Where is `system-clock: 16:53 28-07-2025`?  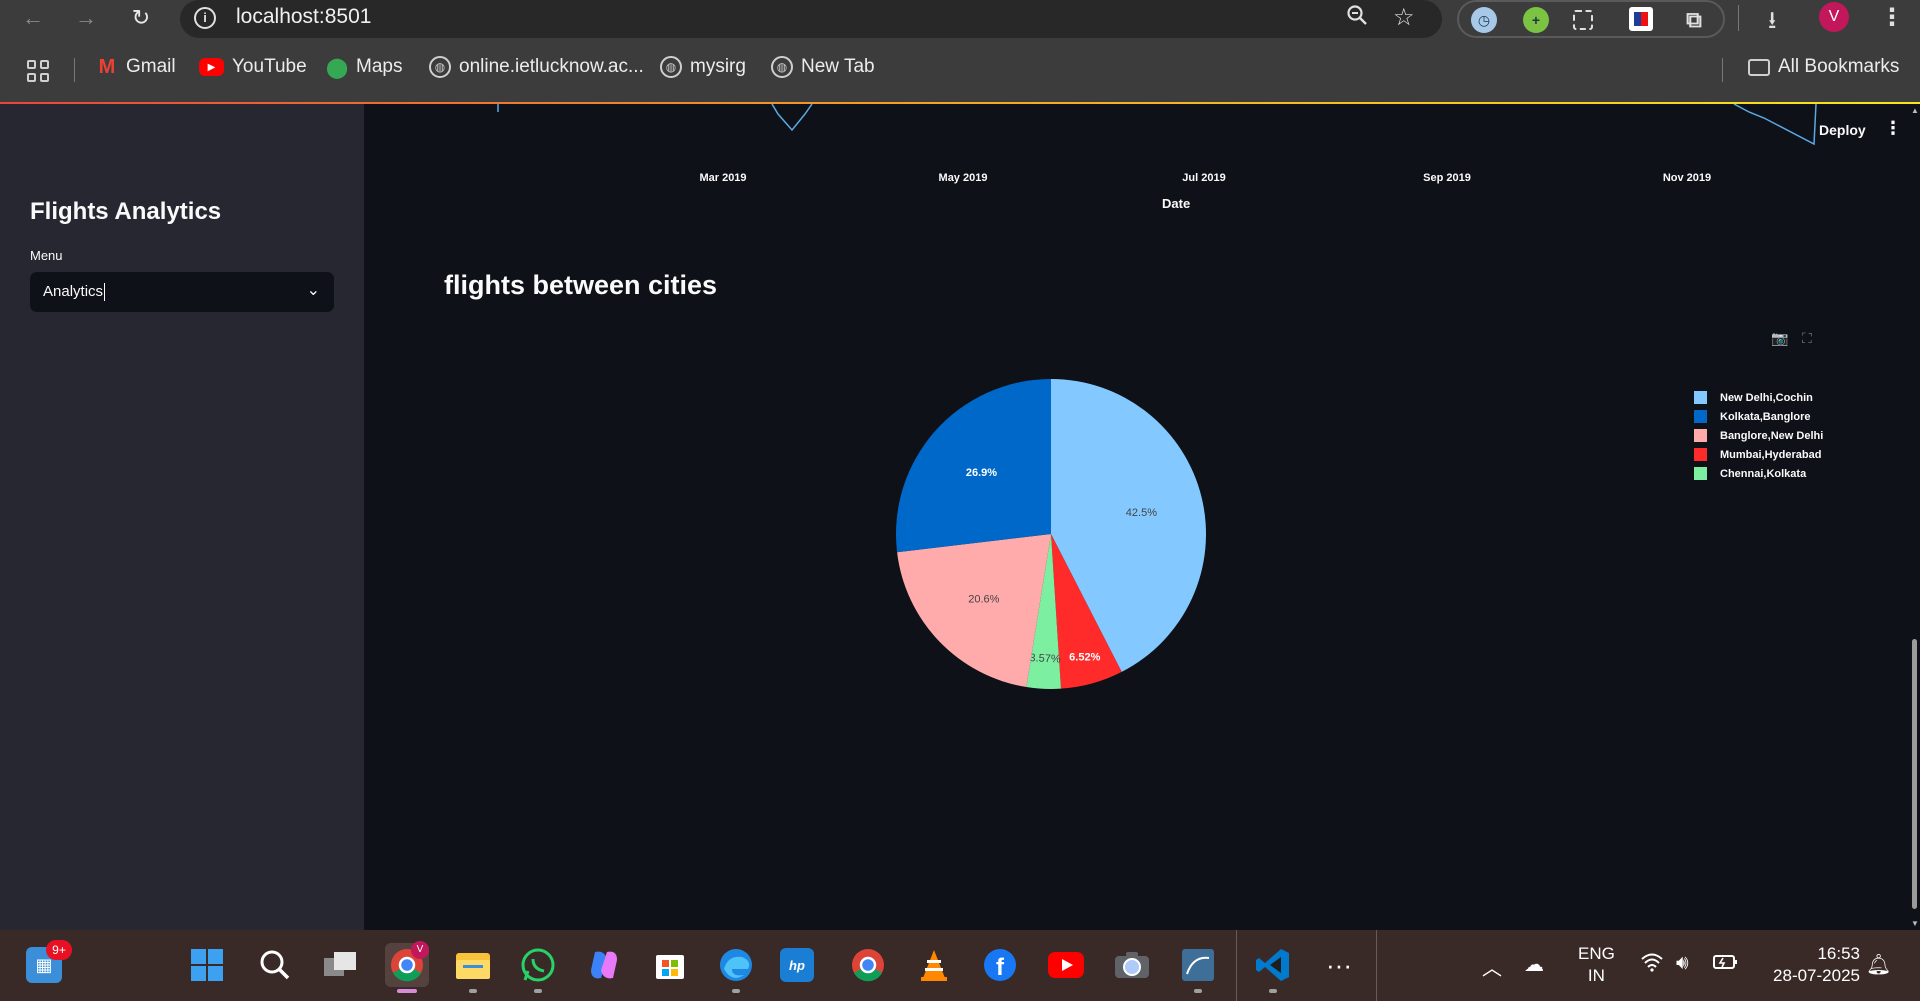
system-clock: 16:53 28-07-2025 is located at coordinates (1810, 965).